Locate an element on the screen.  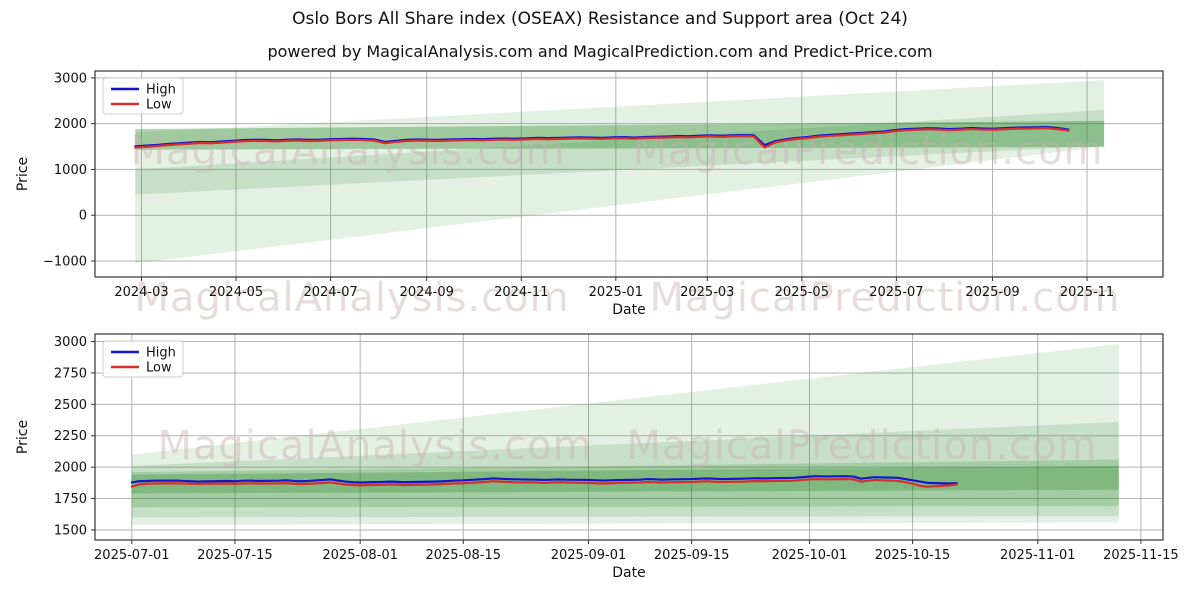
x-tick-label: 2024-11 is located at coordinates (521, 292).